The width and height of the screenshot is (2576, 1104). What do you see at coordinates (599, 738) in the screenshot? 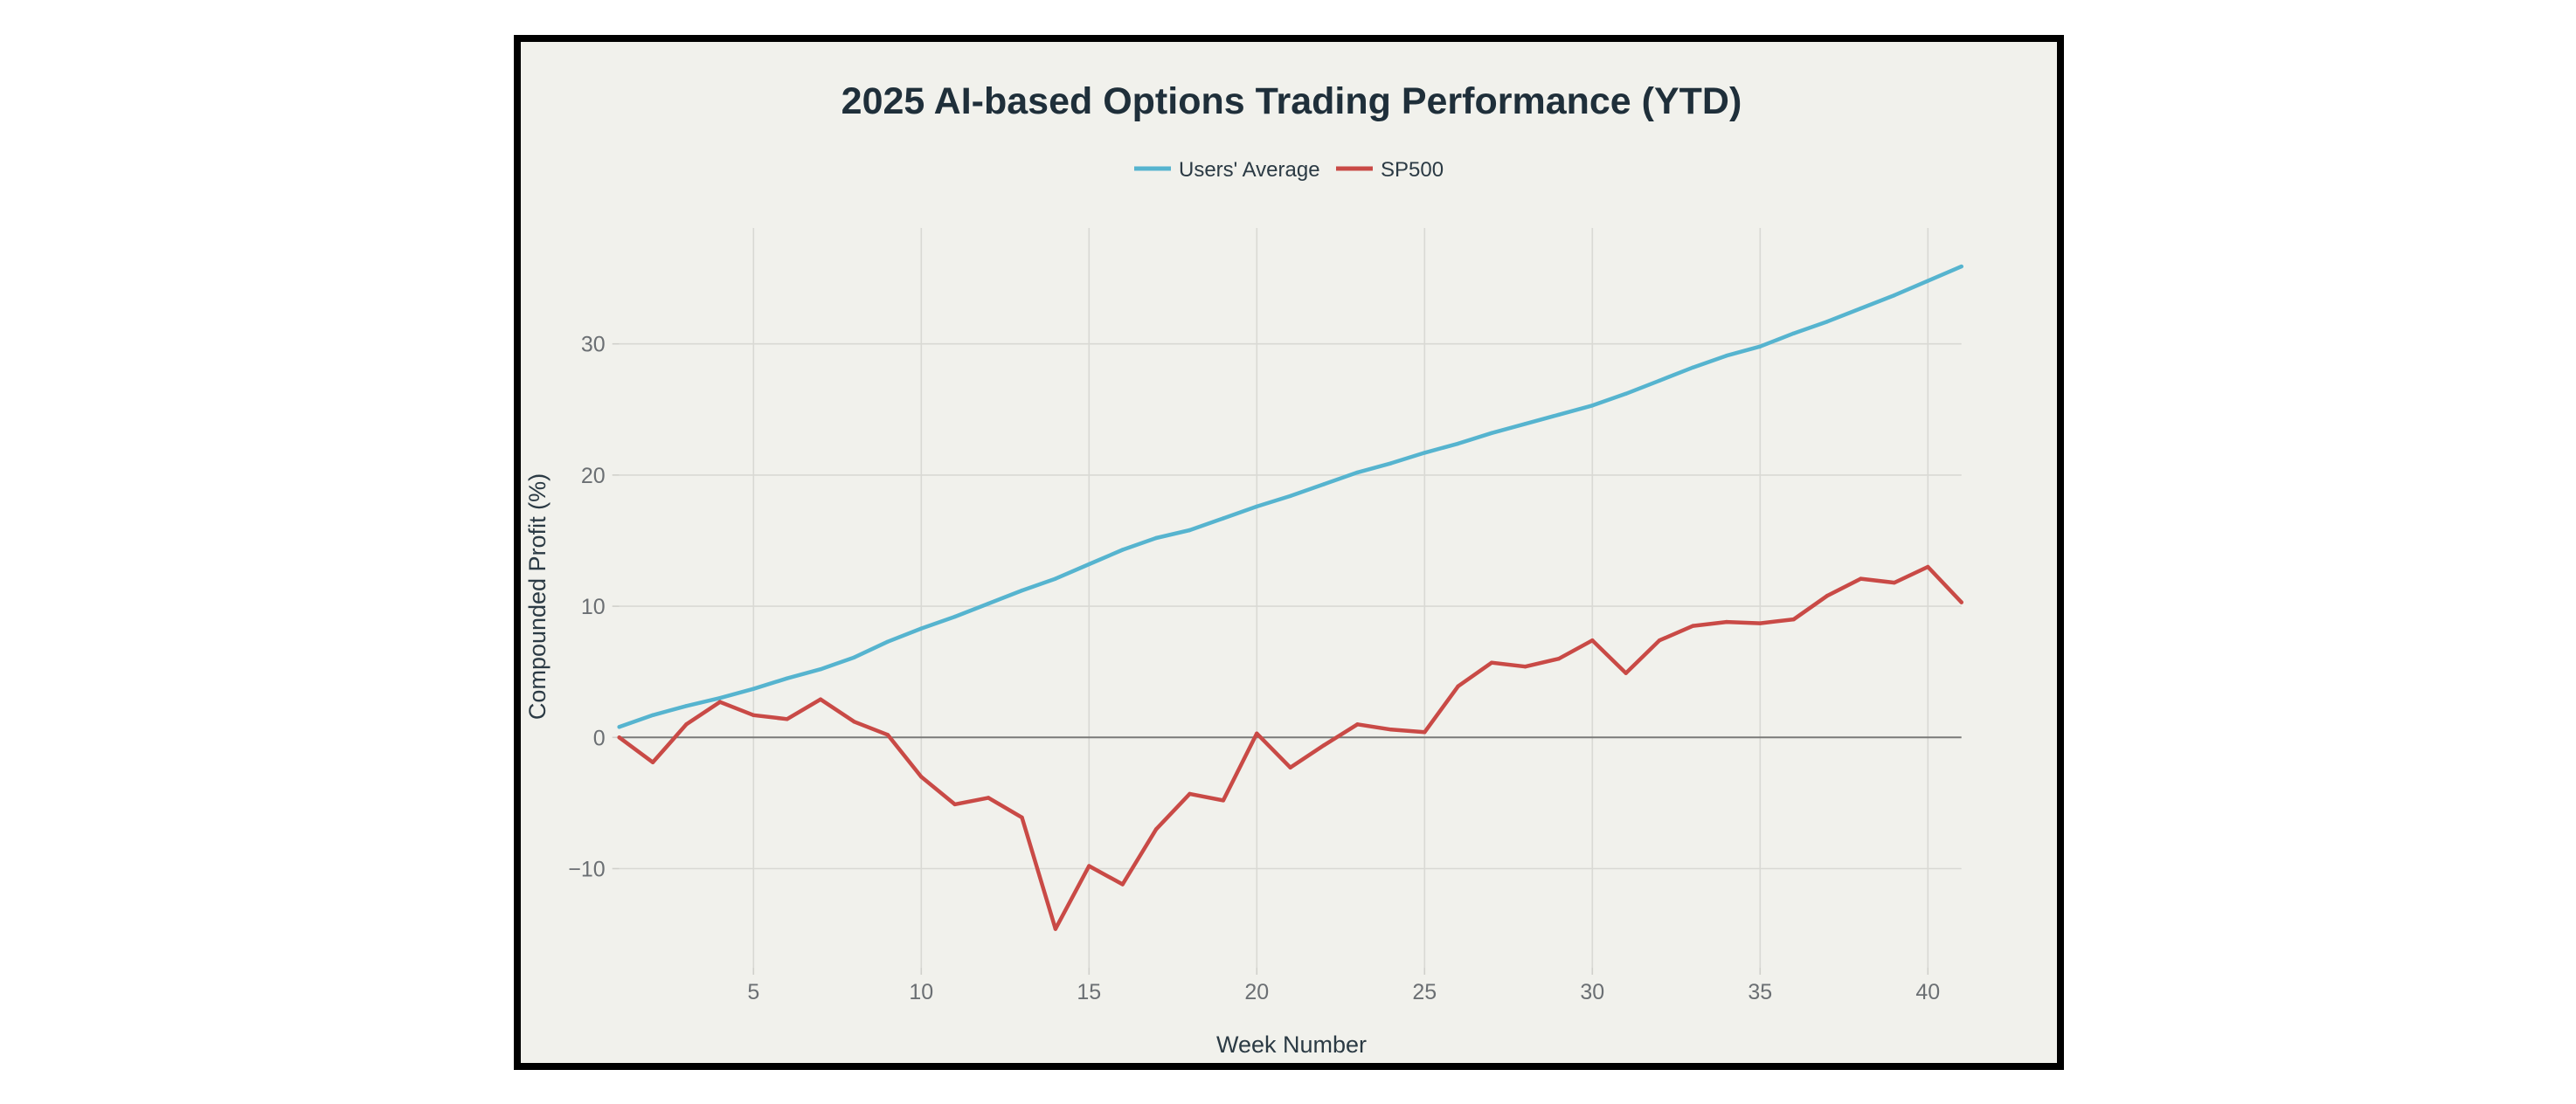
I see `y-tick-label: 0` at bounding box center [599, 738].